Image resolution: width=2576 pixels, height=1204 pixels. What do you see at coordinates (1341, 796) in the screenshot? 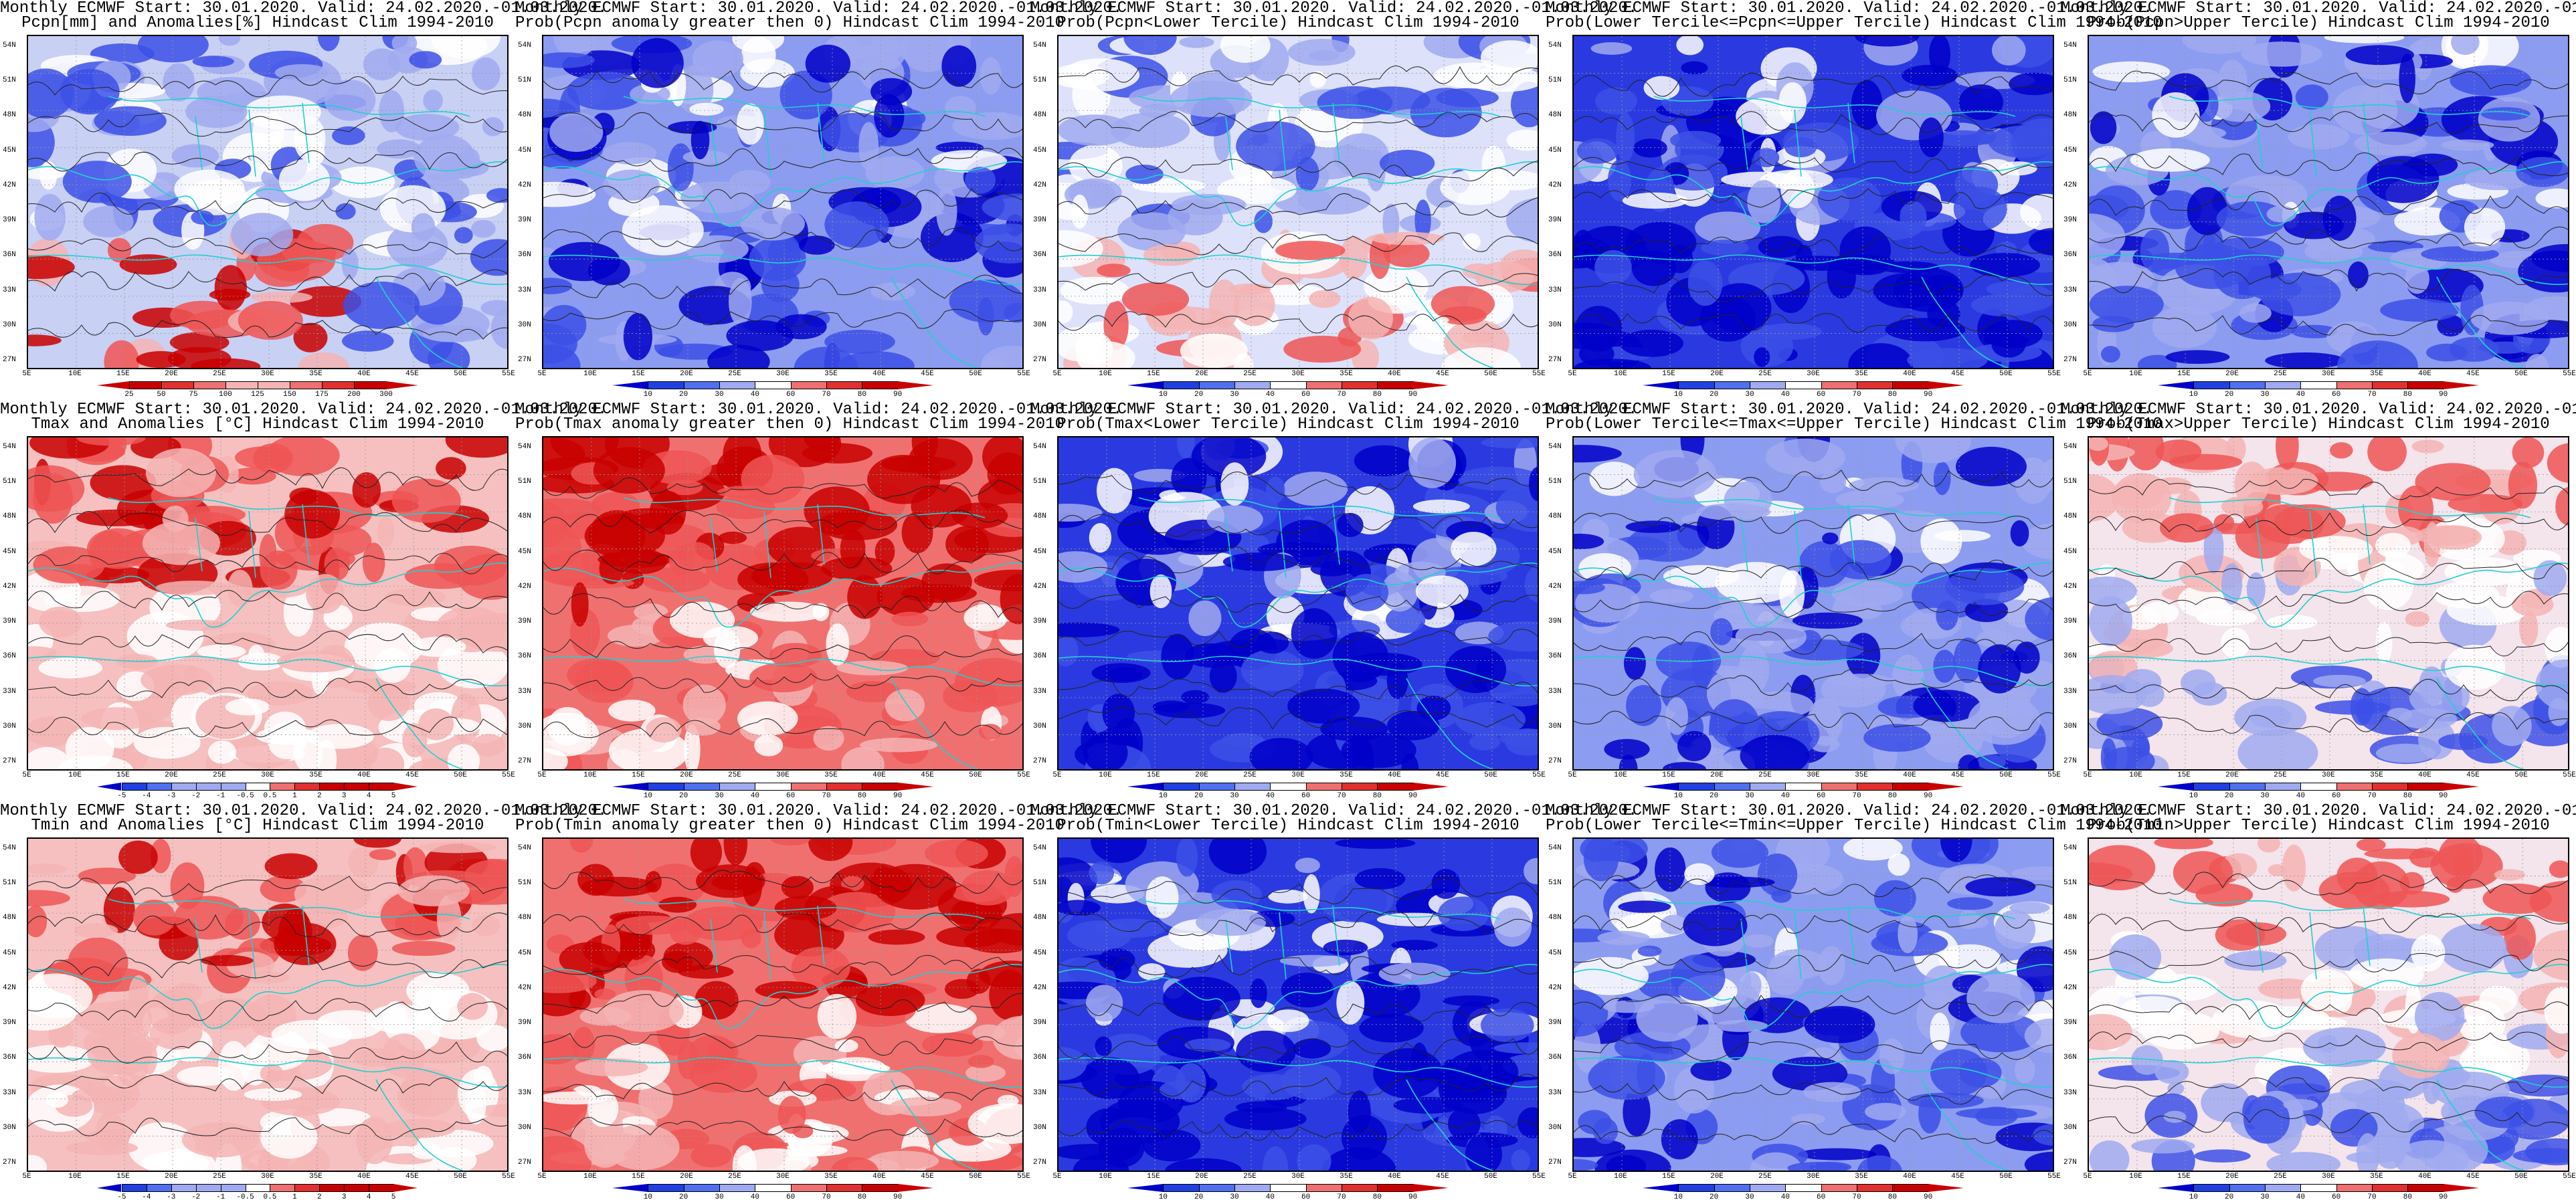
I see `colorbar-tick-label: 70` at bounding box center [1341, 796].